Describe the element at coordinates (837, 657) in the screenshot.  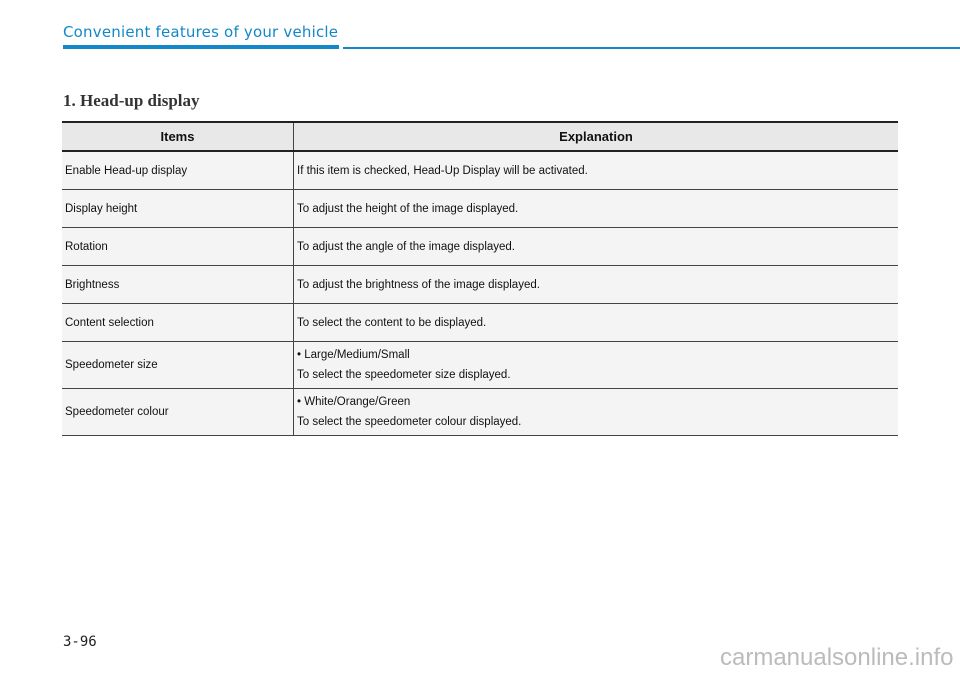
I see `watermark: carmanualsonline.info` at that location.